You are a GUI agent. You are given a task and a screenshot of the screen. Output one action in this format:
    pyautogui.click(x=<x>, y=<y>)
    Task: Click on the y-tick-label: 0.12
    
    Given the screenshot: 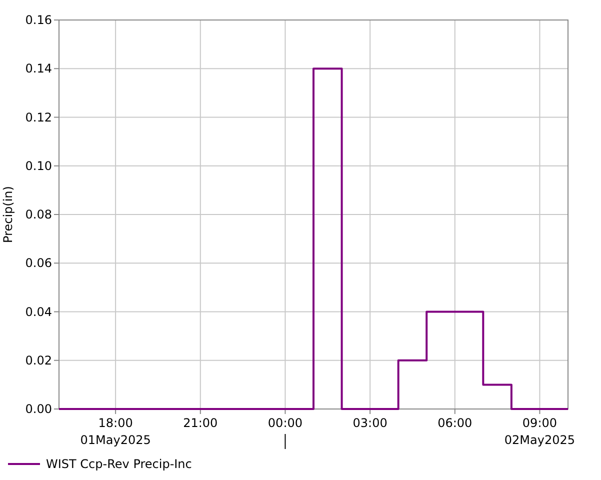 What is the action you would take?
    pyautogui.click(x=38, y=117)
    